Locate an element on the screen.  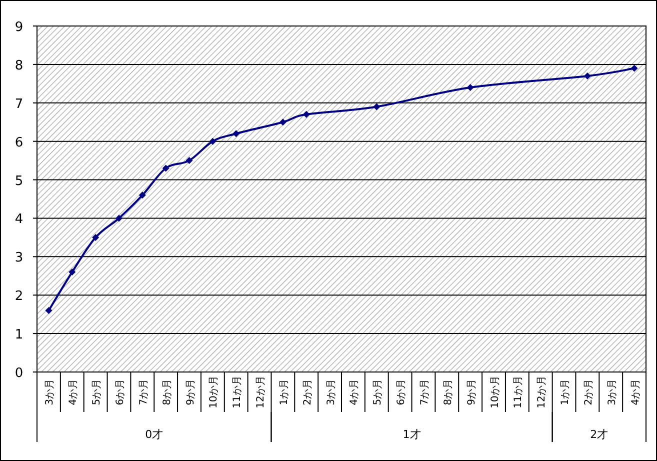
y-tick-label: 1 is located at coordinates (19, 335).